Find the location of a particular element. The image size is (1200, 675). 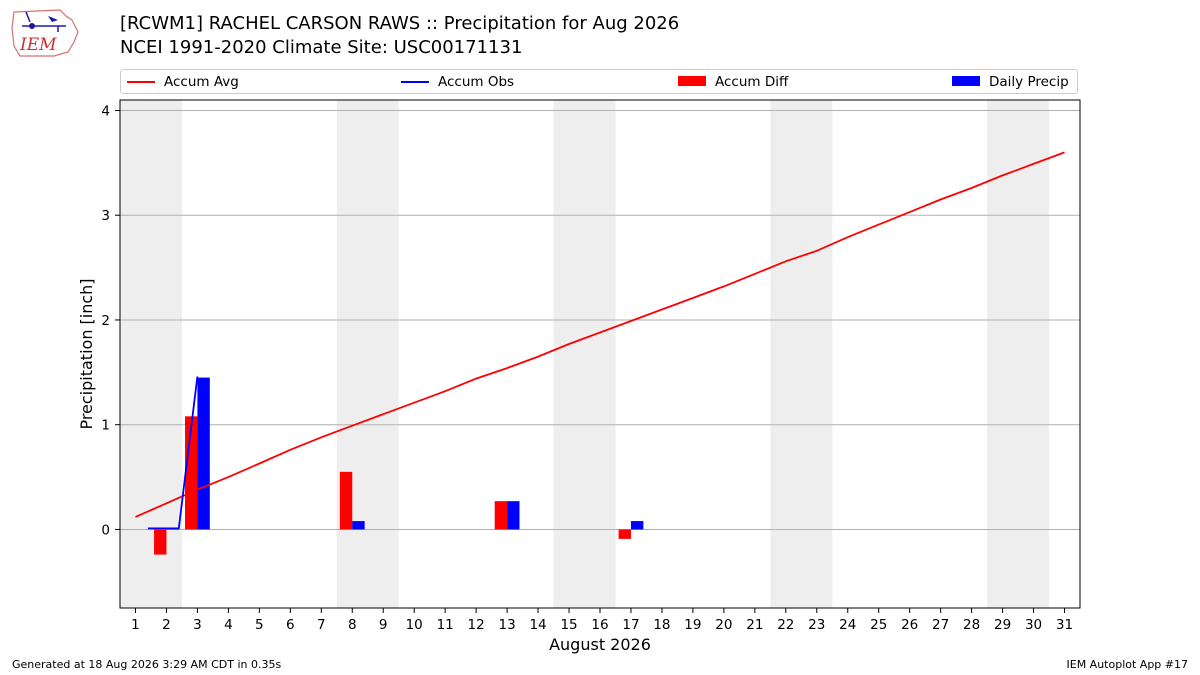

x-tick-label: 7 is located at coordinates (321, 625).